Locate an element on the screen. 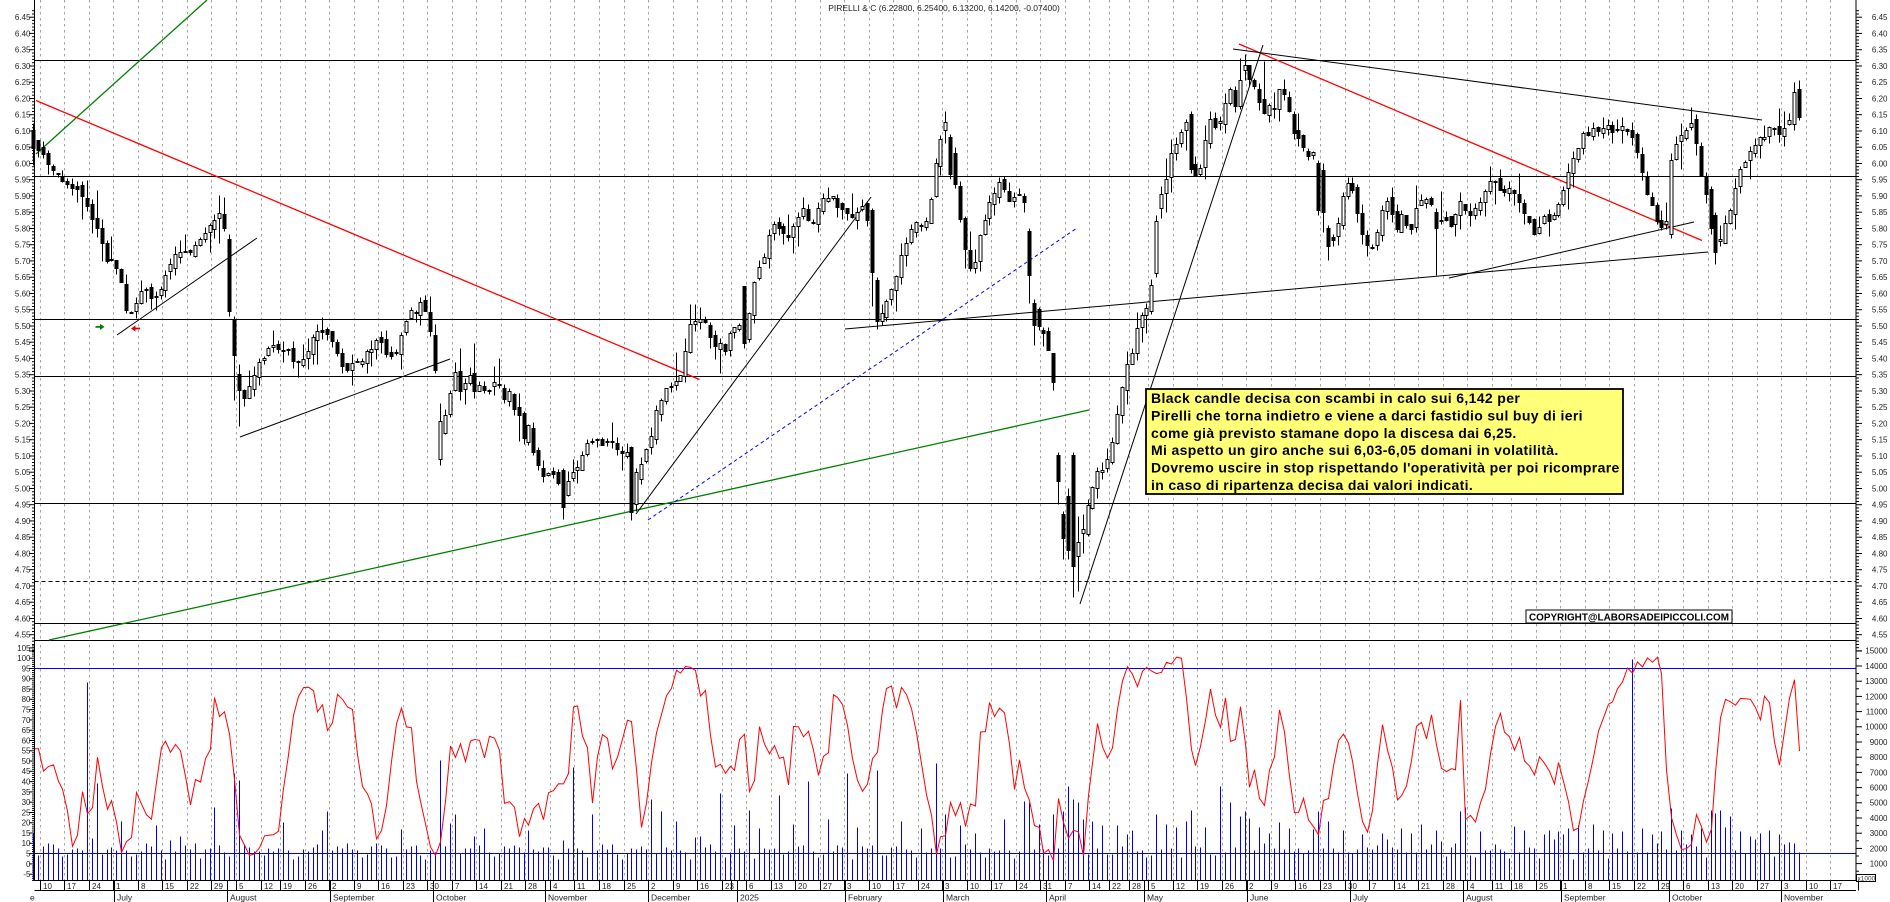 Image resolution: width=1890 pixels, height=902 pixels. svg-text: 5.90 is located at coordinates (1880, 196).